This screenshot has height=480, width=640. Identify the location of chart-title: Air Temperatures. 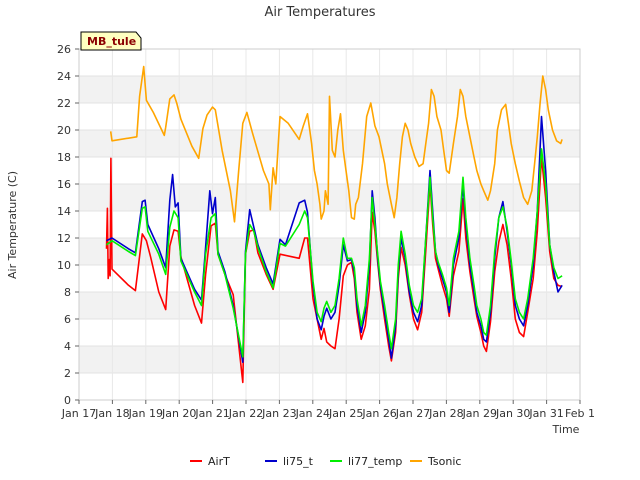
(319, 12).